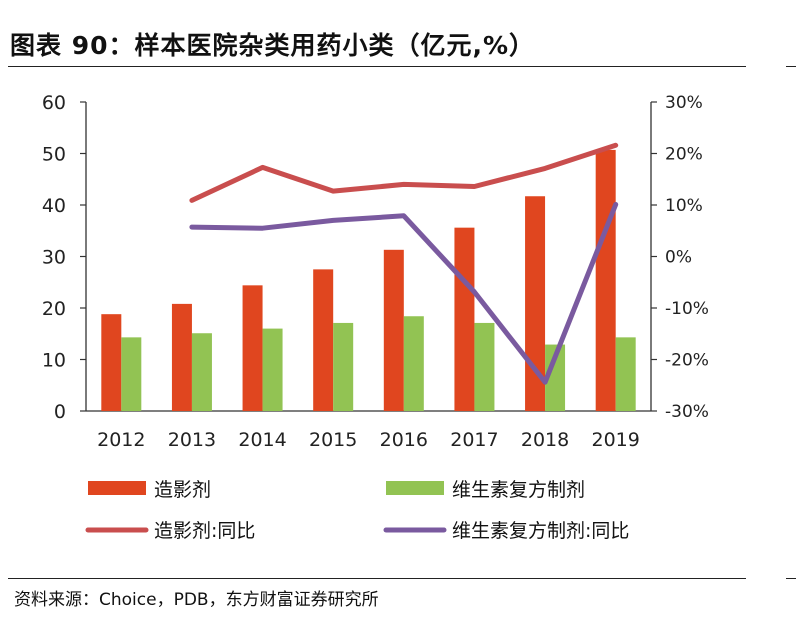 This screenshot has height=621, width=796. What do you see at coordinates (201, 372) in the screenshot?
I see `bar-vitamin-2013` at bounding box center [201, 372].